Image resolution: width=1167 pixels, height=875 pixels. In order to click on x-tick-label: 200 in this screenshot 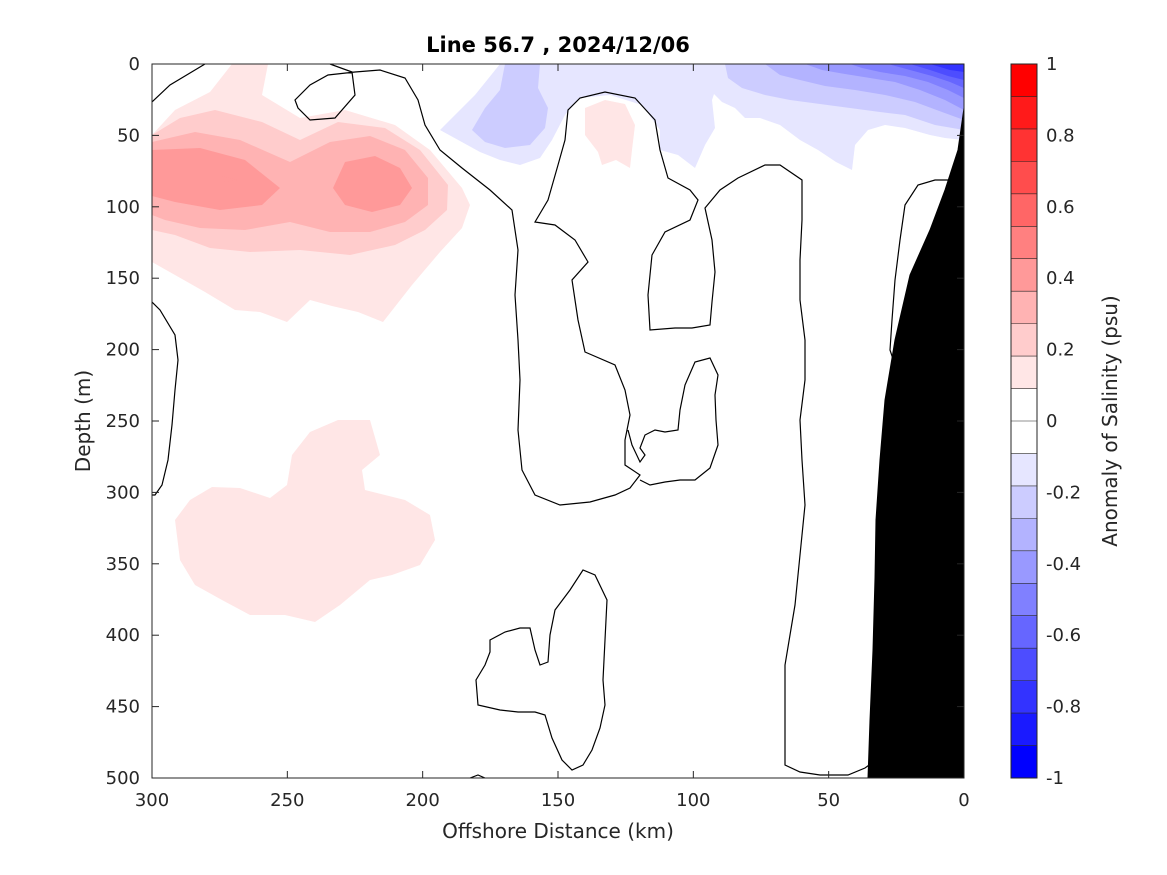, I will do `click(422, 800)`.